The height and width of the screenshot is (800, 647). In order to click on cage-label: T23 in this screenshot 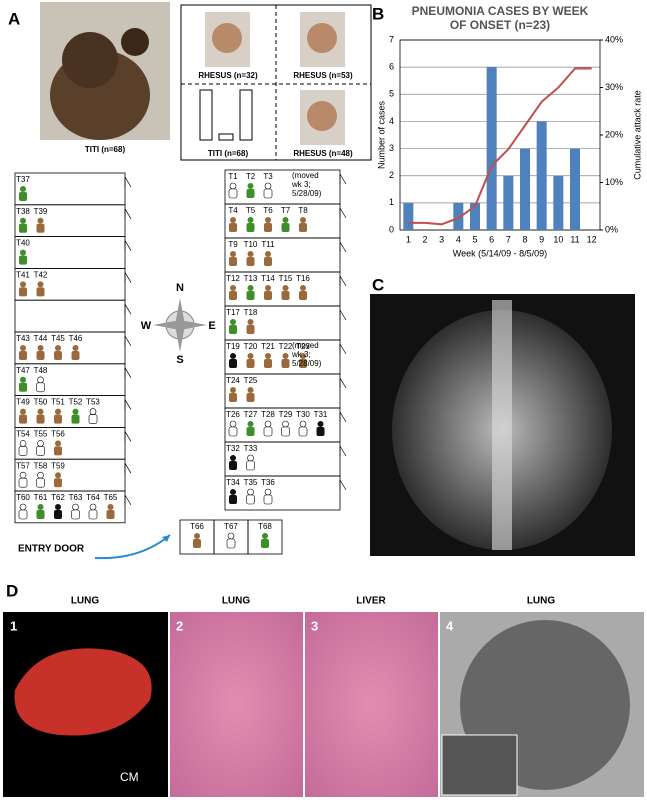, I will do `click(303, 346)`.